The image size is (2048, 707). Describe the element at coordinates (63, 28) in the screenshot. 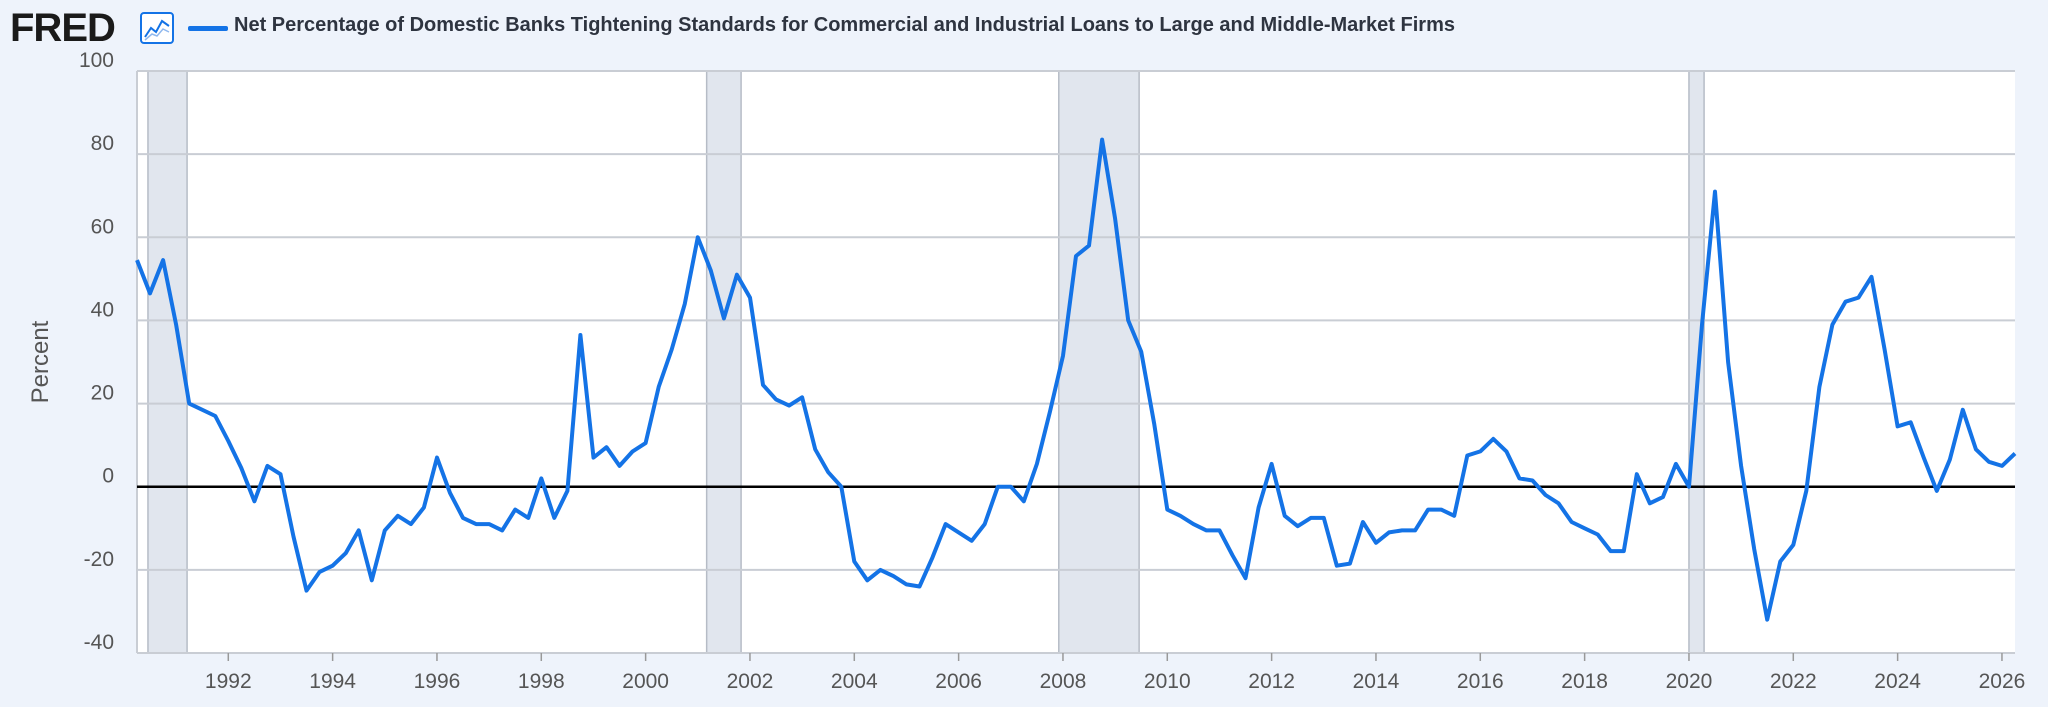

I see `fred-logo: FRED` at that location.